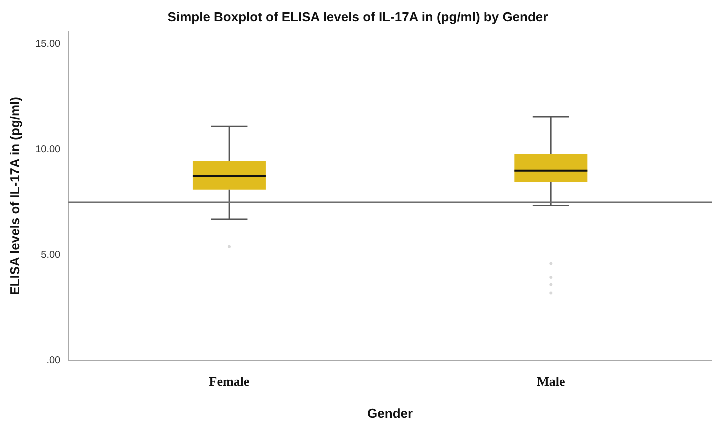 The image size is (712, 430). What do you see at coordinates (551, 381) in the screenshot?
I see `x-tick-label: Male` at bounding box center [551, 381].